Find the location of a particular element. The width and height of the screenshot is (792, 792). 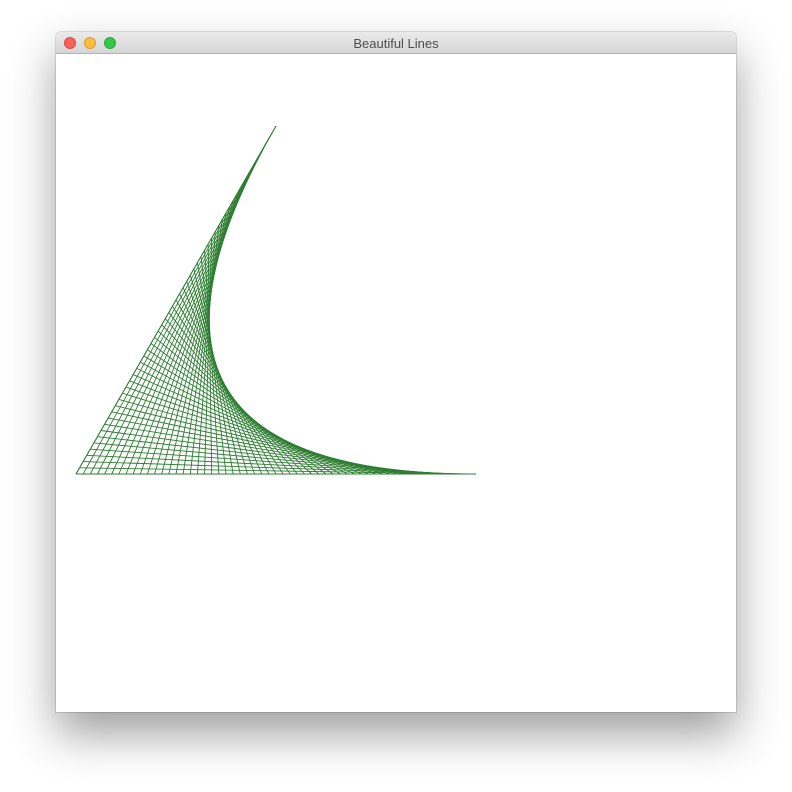

envelope-edge is located at coordinates (176, 300).